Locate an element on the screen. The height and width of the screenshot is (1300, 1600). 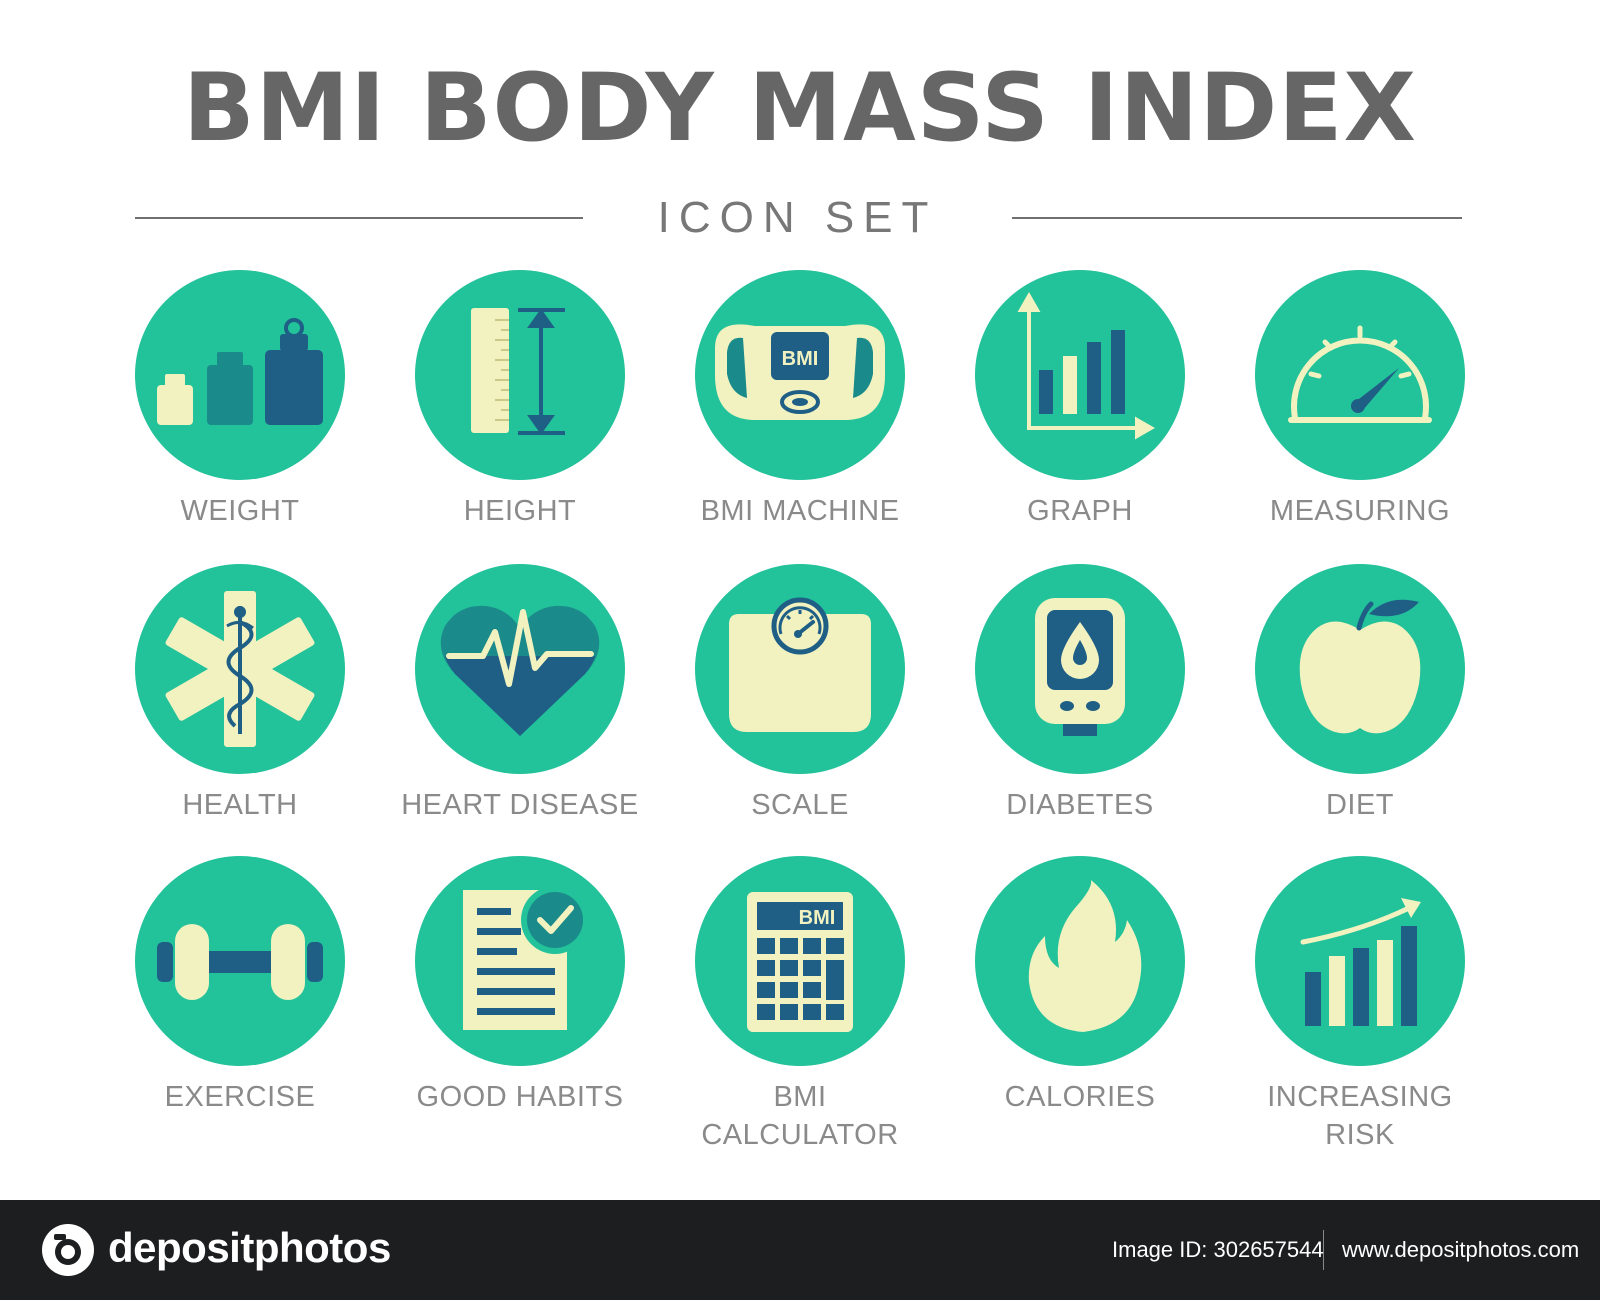
icon-label: GRAPH is located at coordinates (1080, 511).